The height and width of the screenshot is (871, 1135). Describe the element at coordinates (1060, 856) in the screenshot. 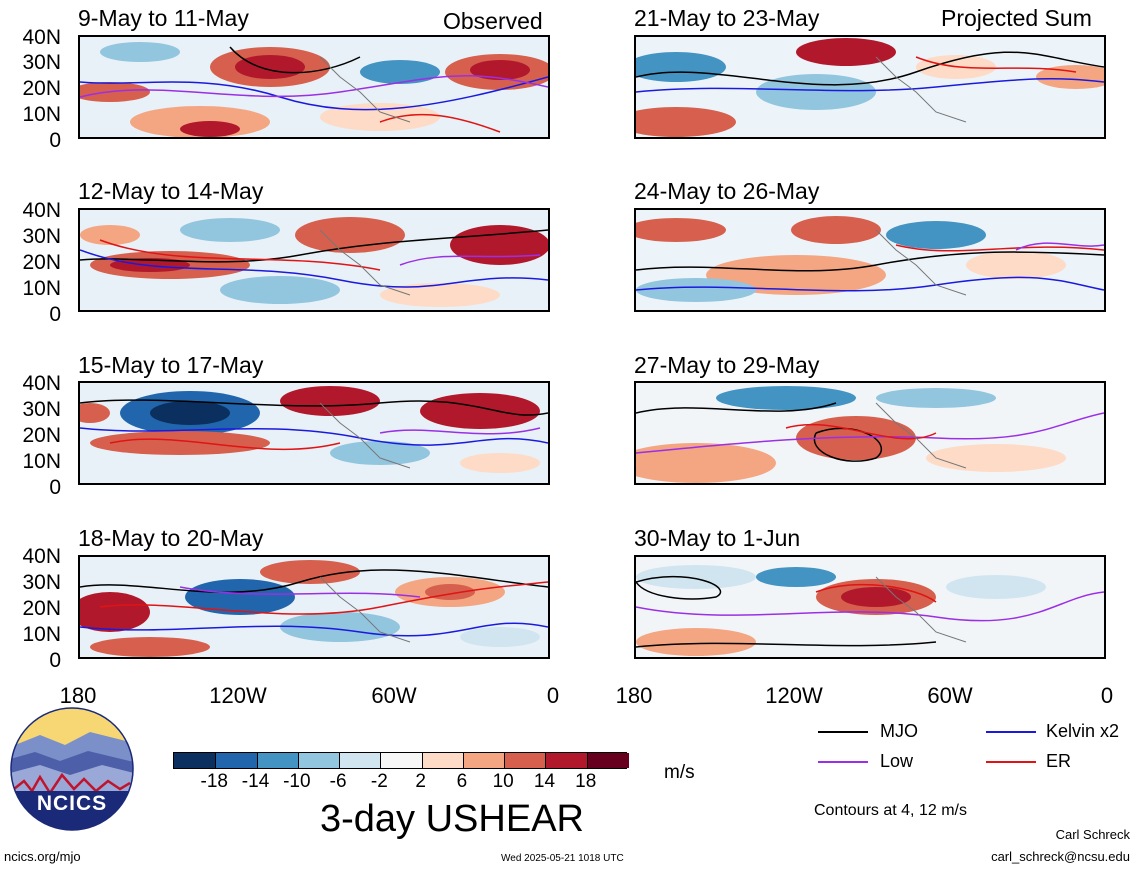

I see `footer-email: carl_schreck@ncsu.edu` at that location.